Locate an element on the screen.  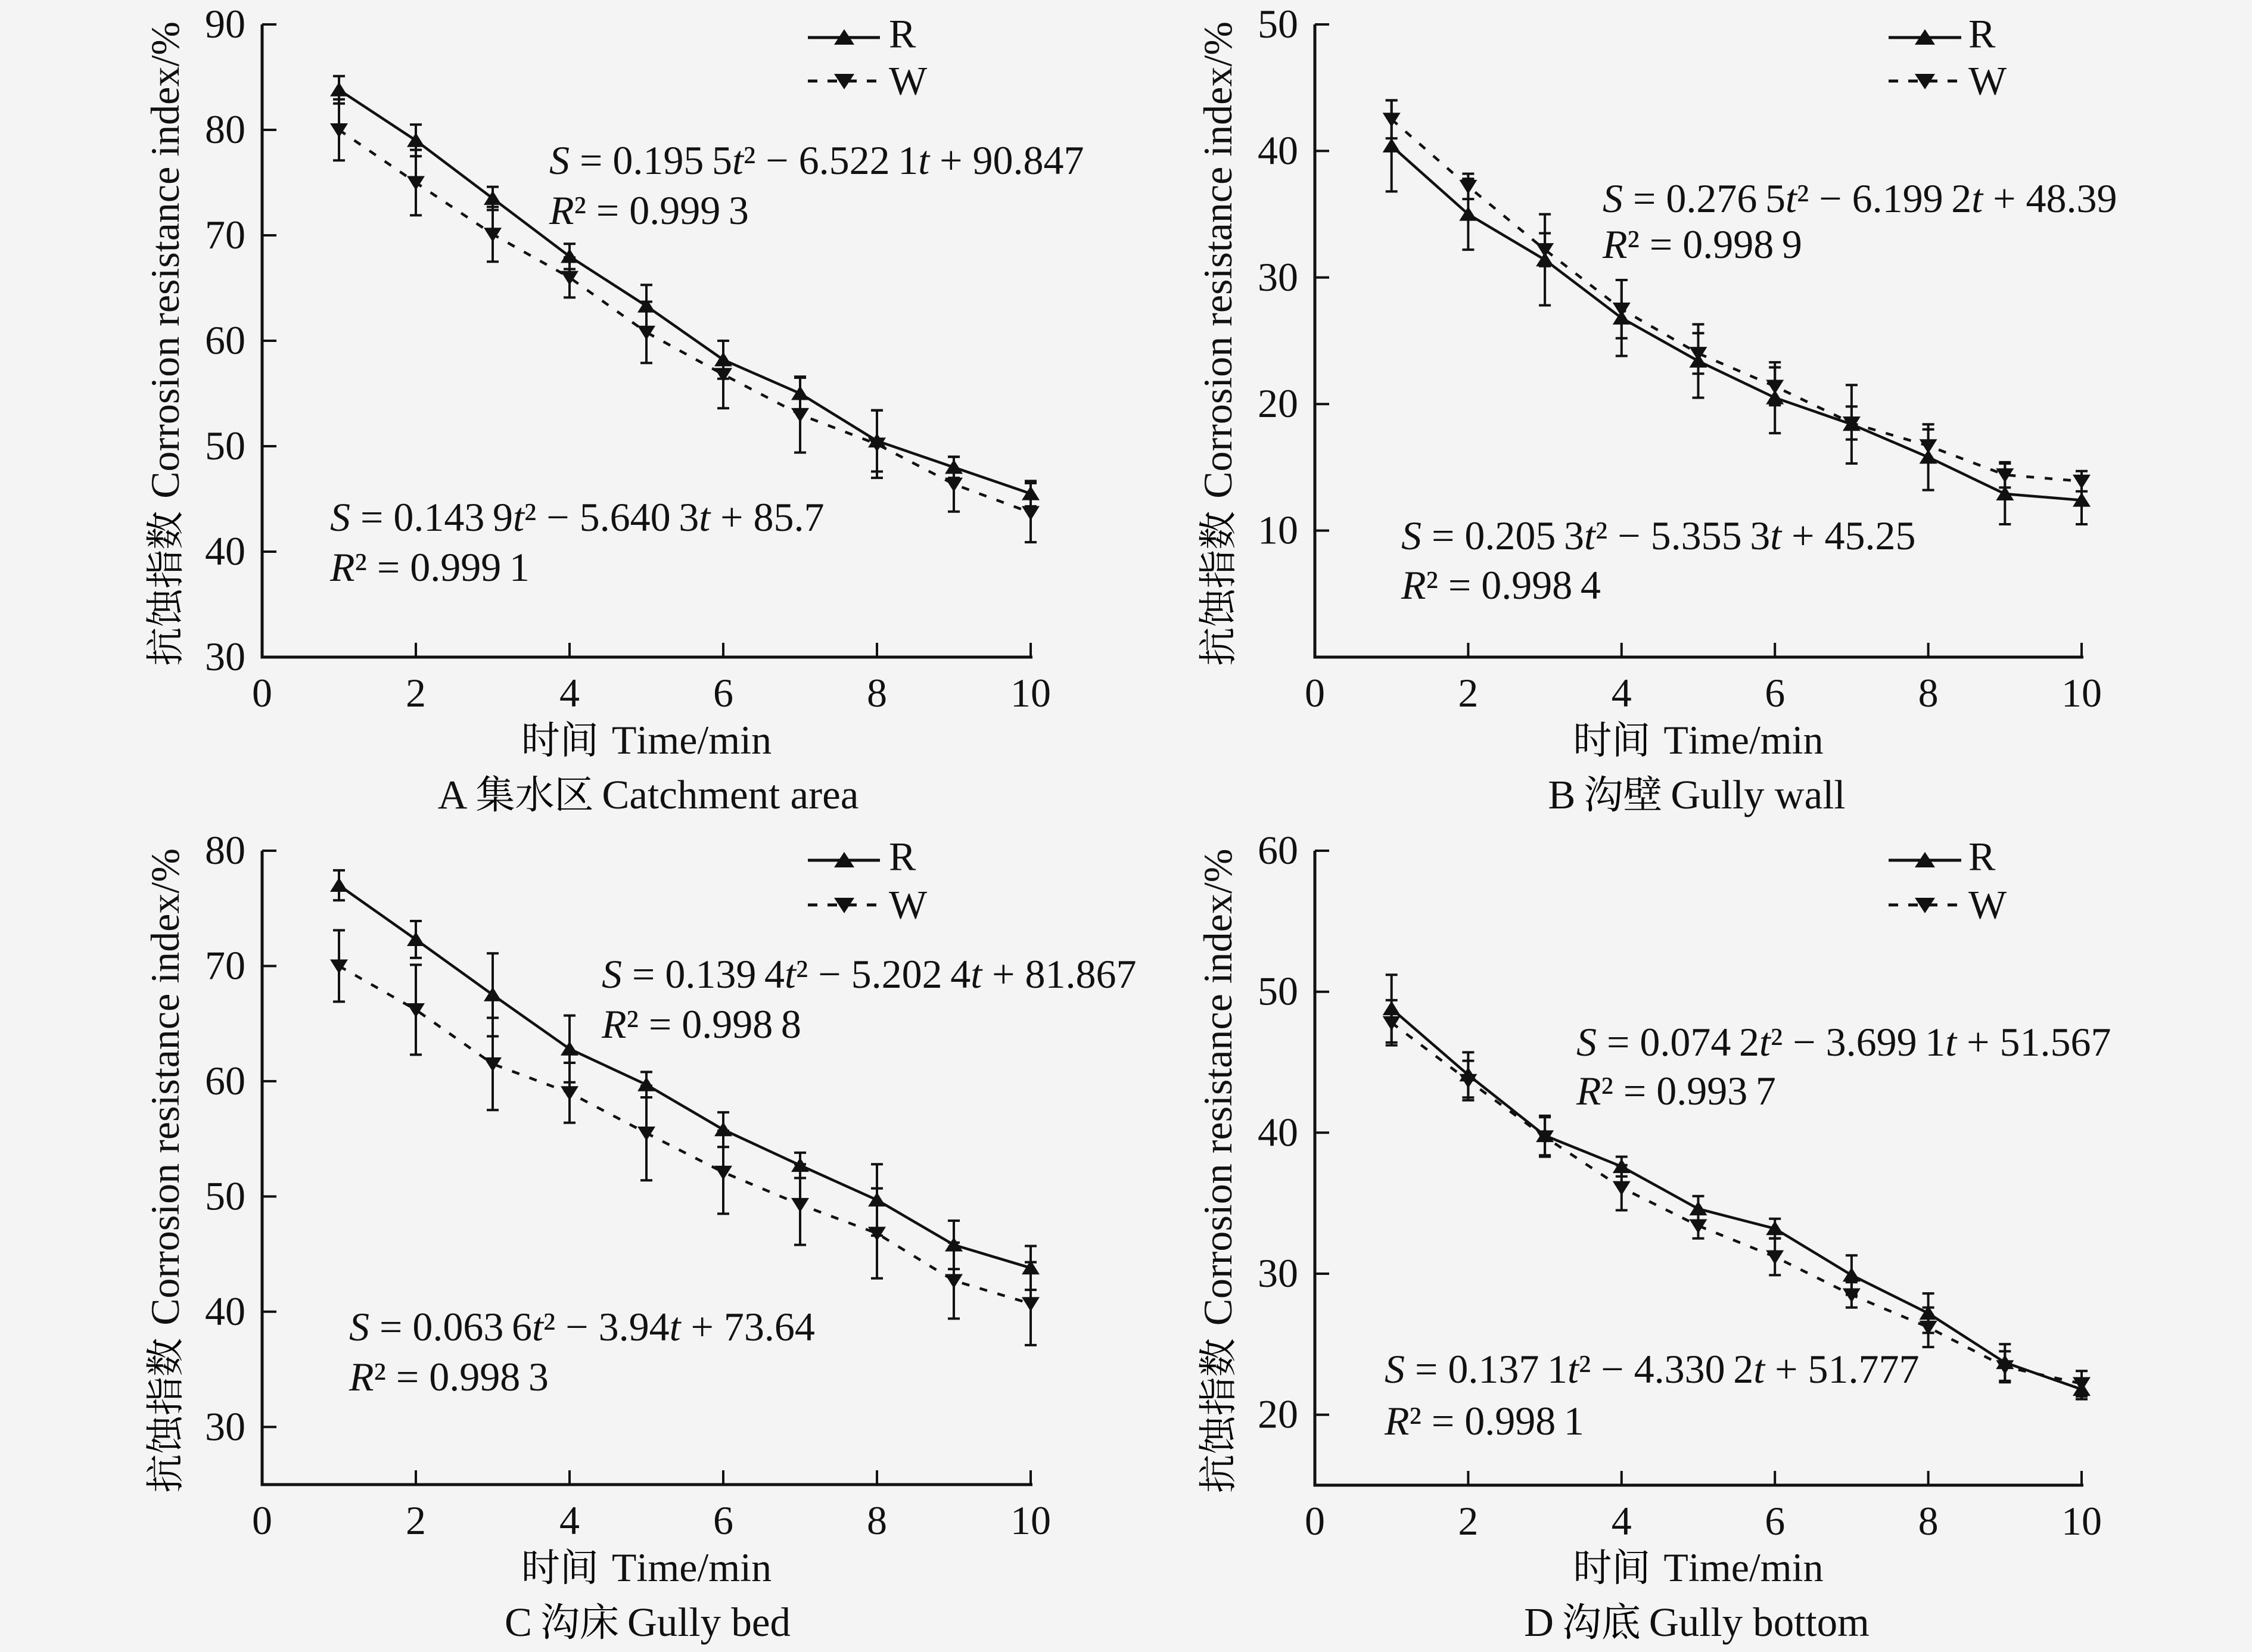
svg-text: B is located at coordinates (1561, 794).